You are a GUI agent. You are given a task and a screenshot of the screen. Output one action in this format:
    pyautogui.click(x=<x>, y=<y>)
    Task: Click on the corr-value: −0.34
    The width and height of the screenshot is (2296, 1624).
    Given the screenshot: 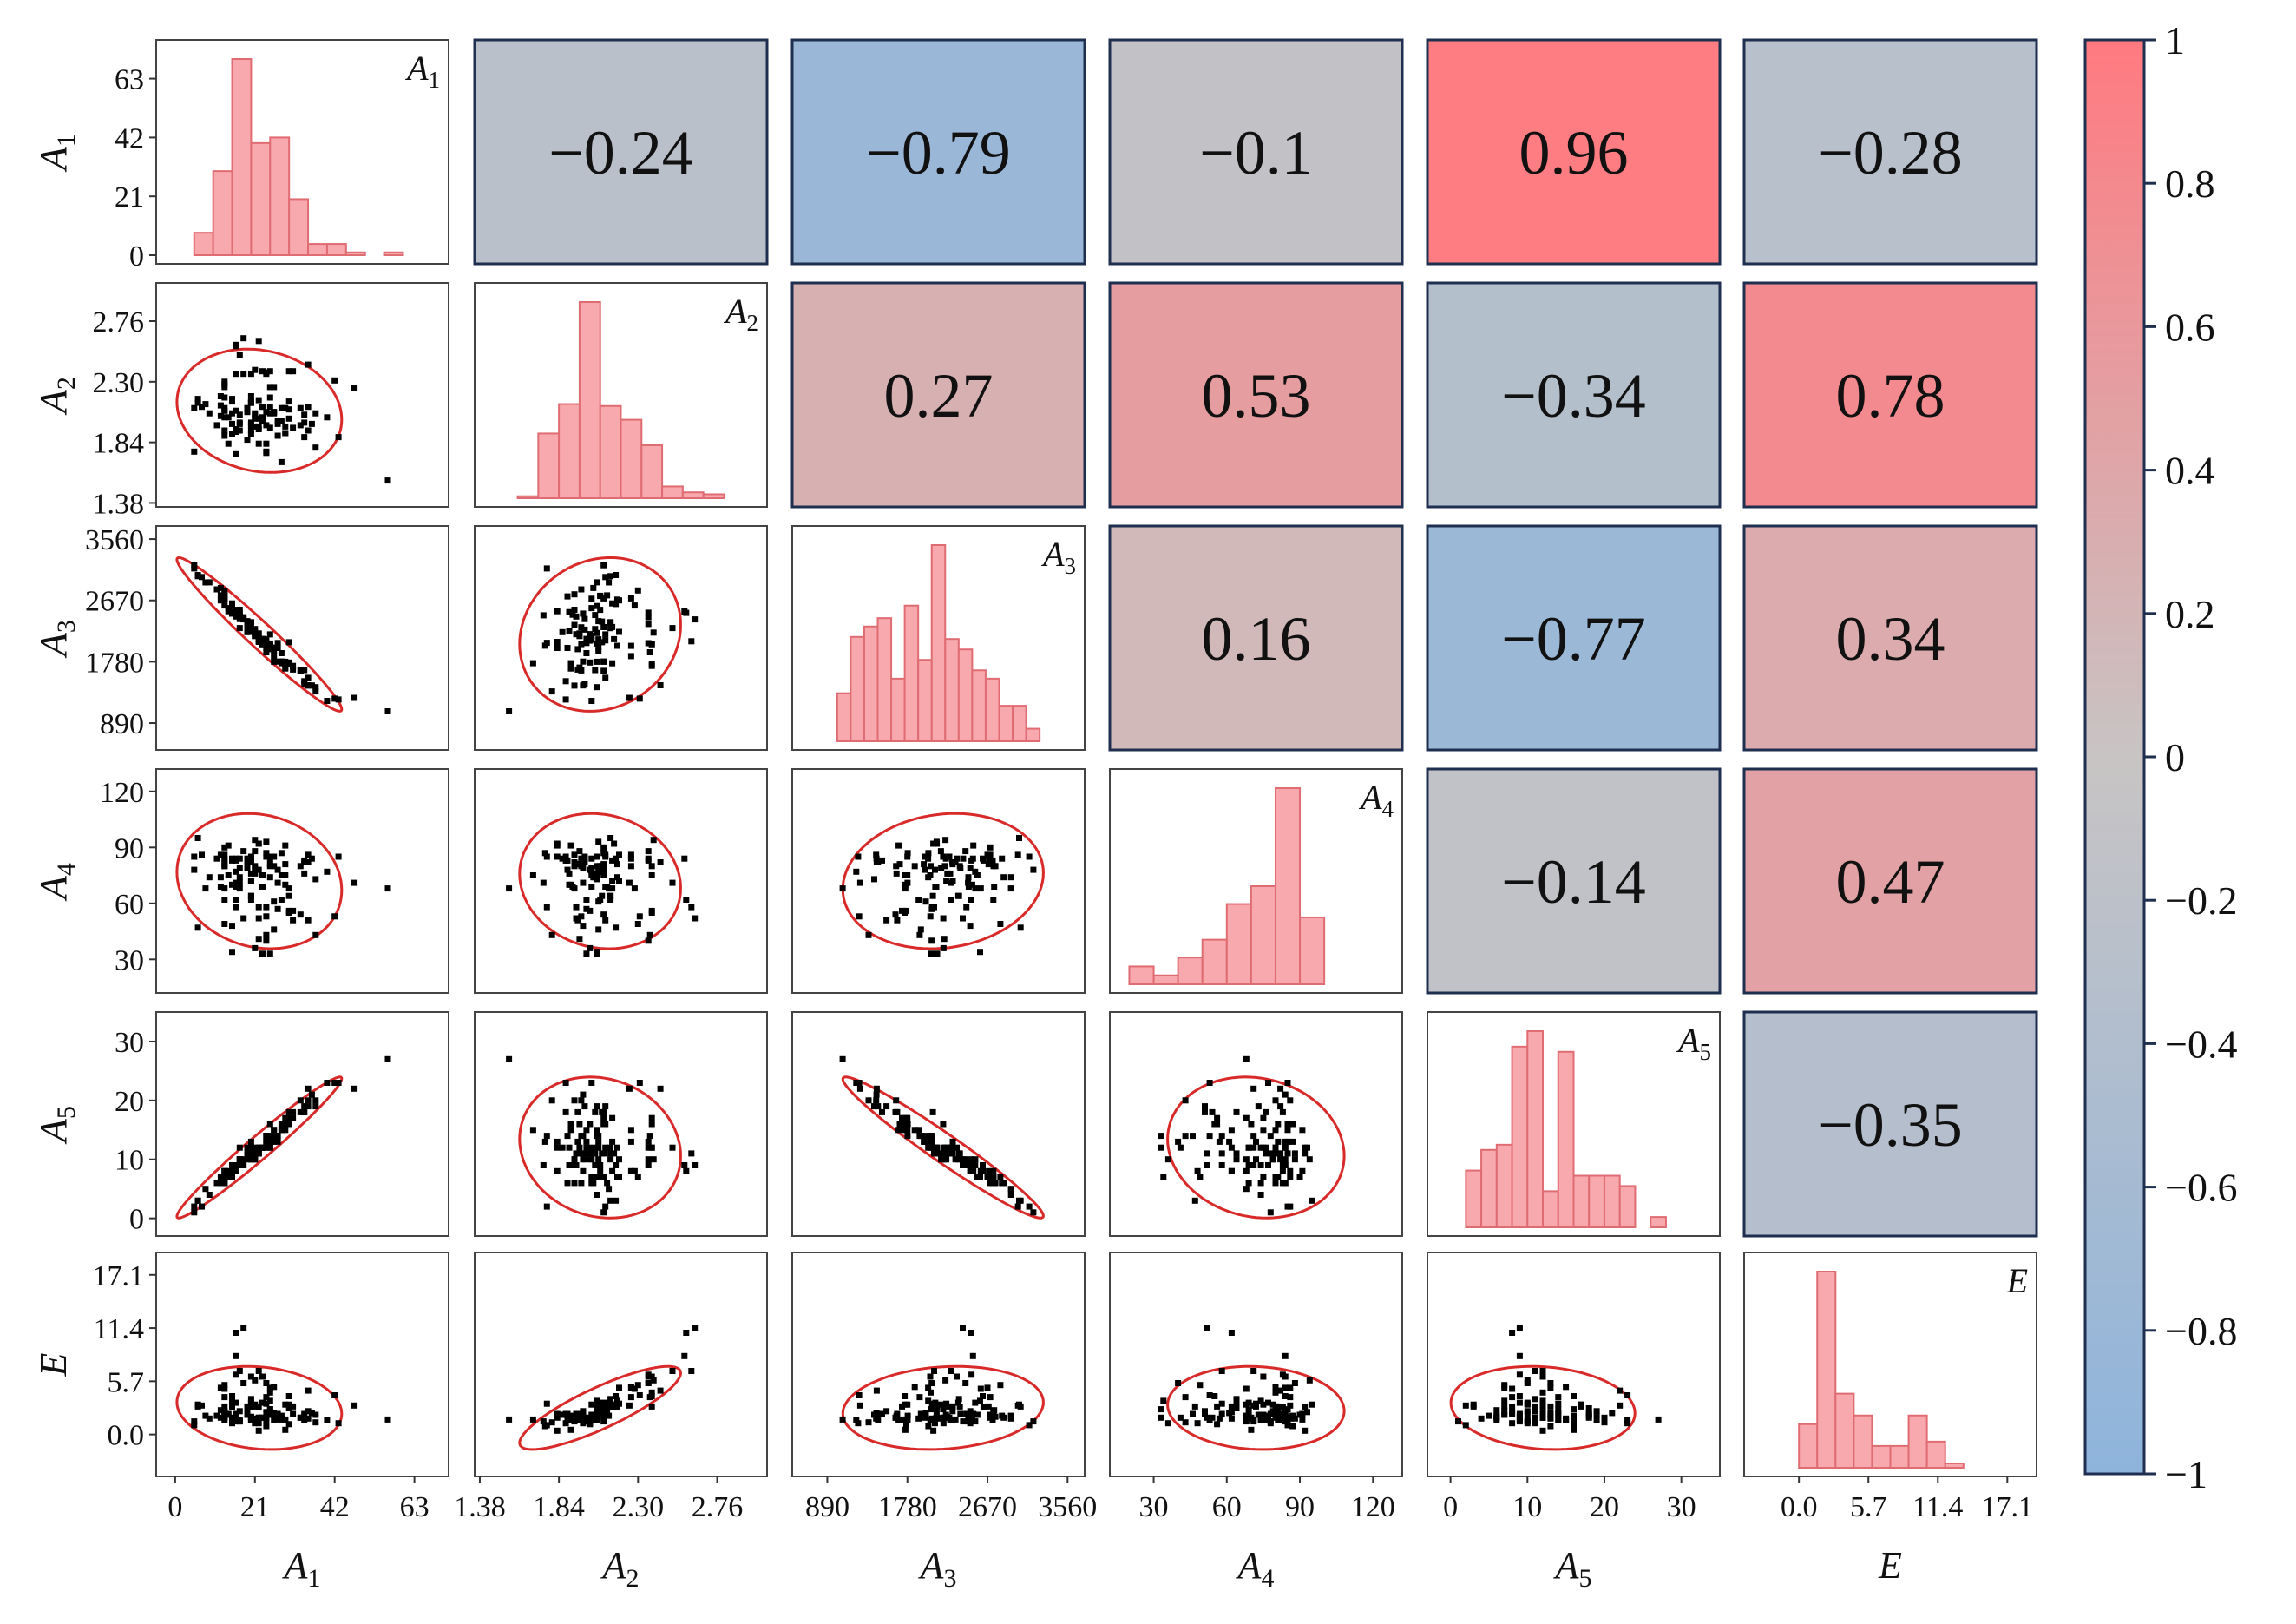 What is the action you would take?
    pyautogui.click(x=1573, y=396)
    